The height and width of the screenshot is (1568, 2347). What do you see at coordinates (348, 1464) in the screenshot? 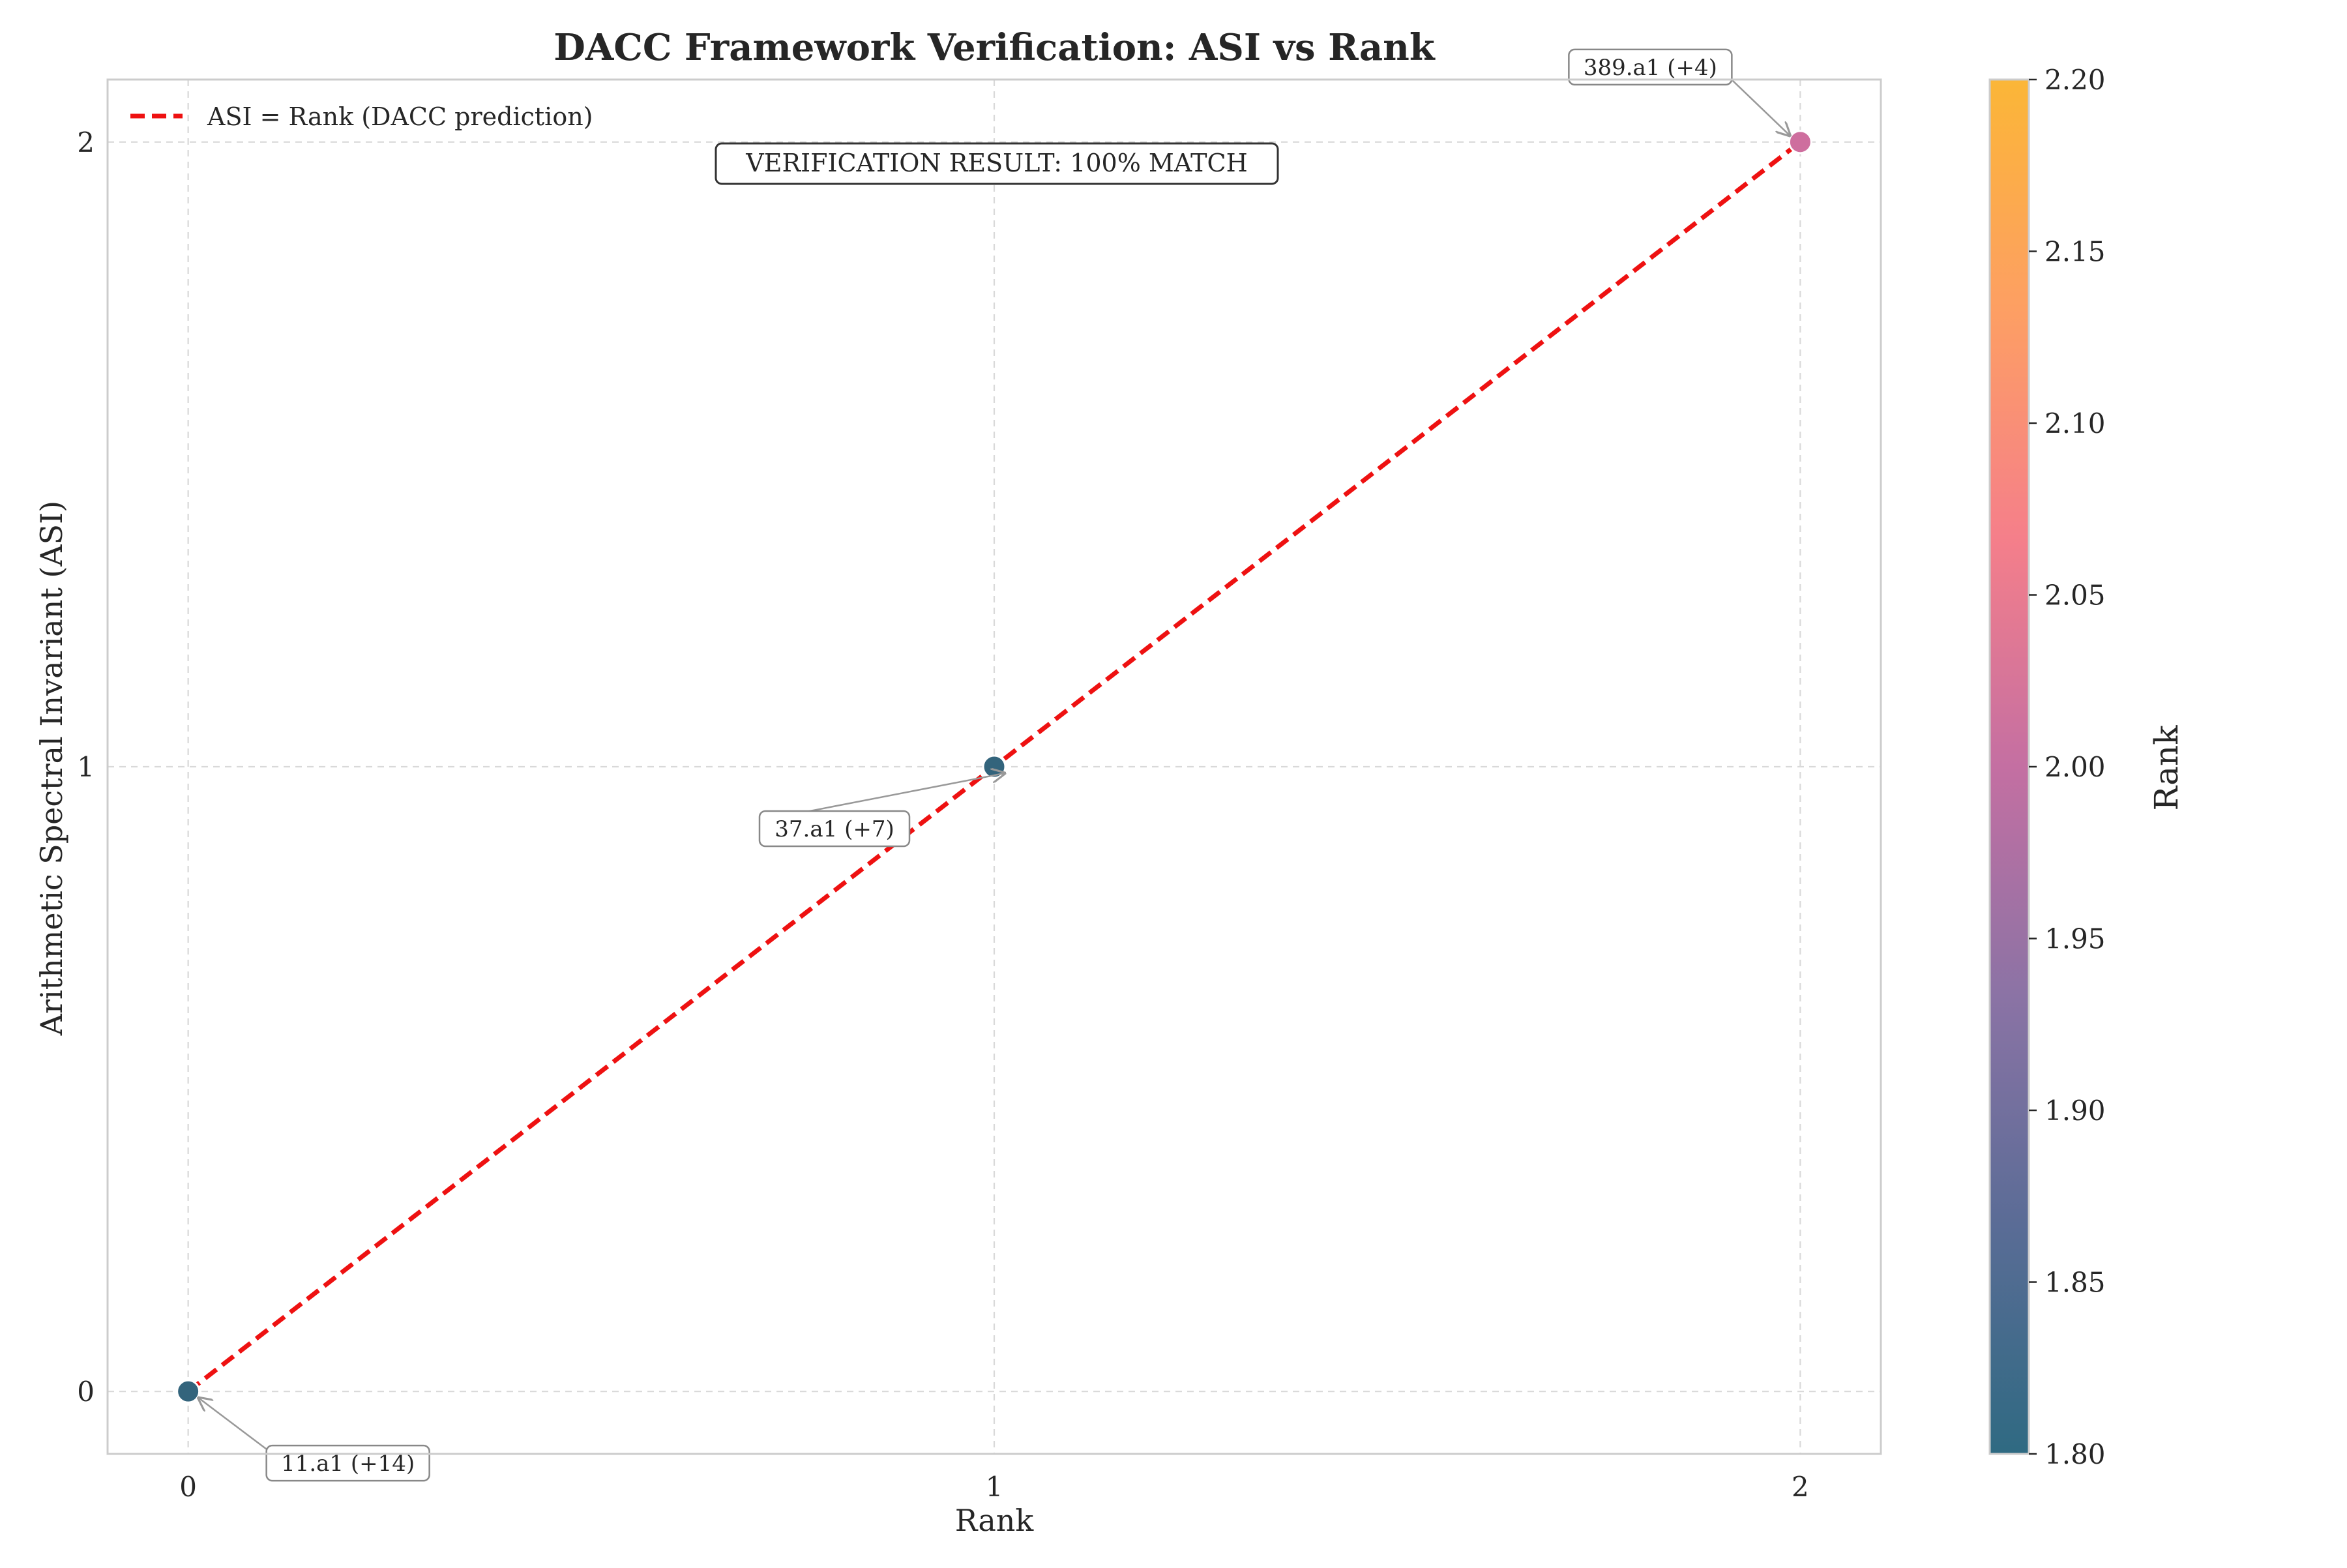
I see `point-label: 11.a1 (+14)` at bounding box center [348, 1464].